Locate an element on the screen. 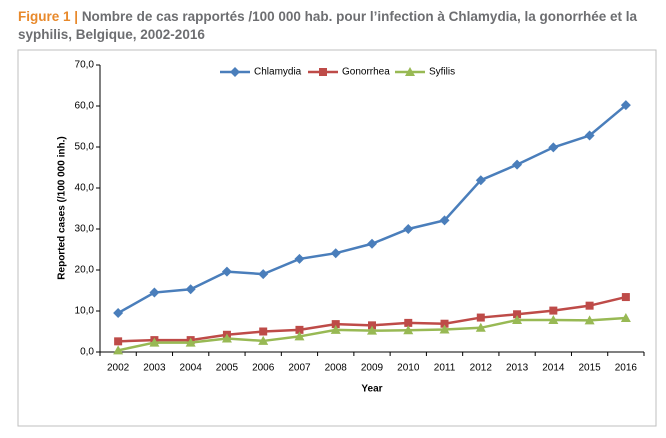 Image resolution: width=666 pixels, height=438 pixels. x-tick-label: 2014 is located at coordinates (553, 368).